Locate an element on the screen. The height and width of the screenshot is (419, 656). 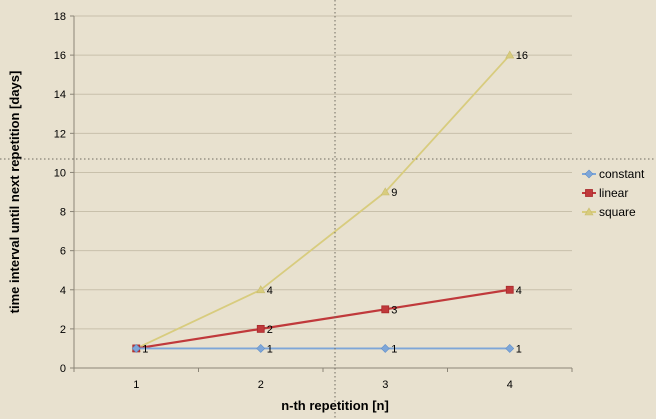
legend-item-square: square is located at coordinates (609, 212).